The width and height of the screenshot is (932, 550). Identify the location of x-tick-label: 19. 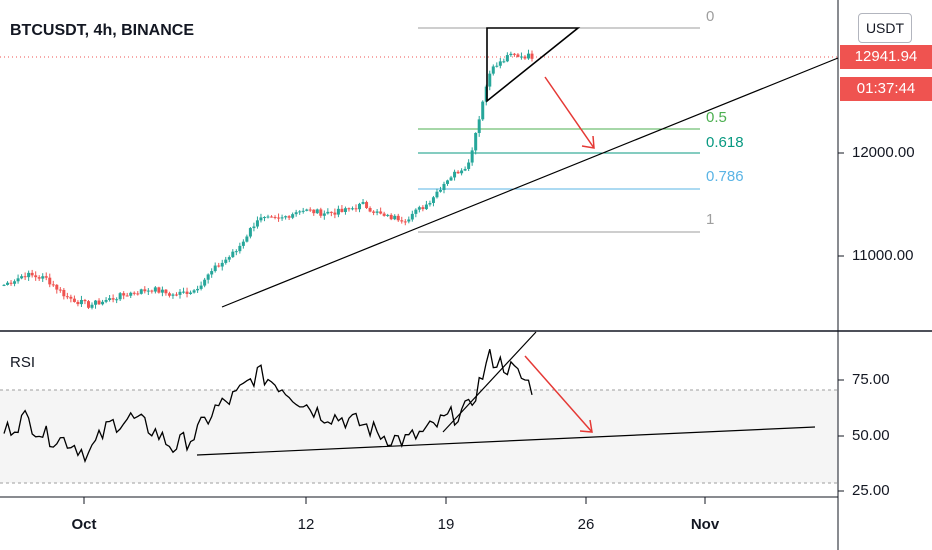
(446, 524).